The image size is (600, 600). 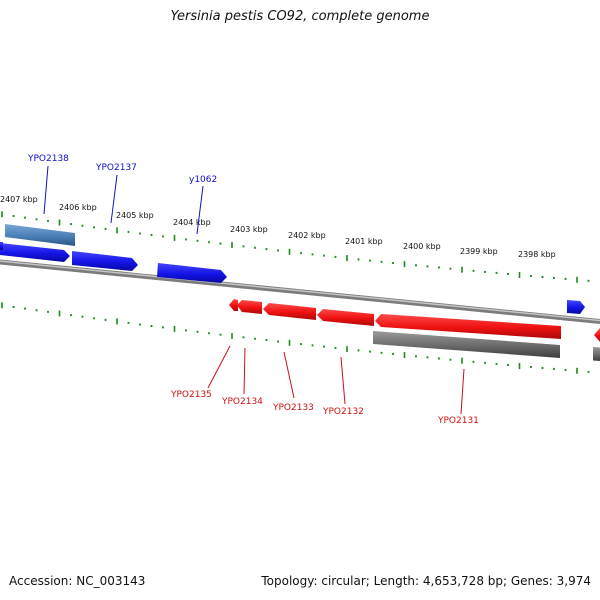 What do you see at coordinates (307, 235) in the screenshot?
I see `scale-label: 2402 kbp` at bounding box center [307, 235].